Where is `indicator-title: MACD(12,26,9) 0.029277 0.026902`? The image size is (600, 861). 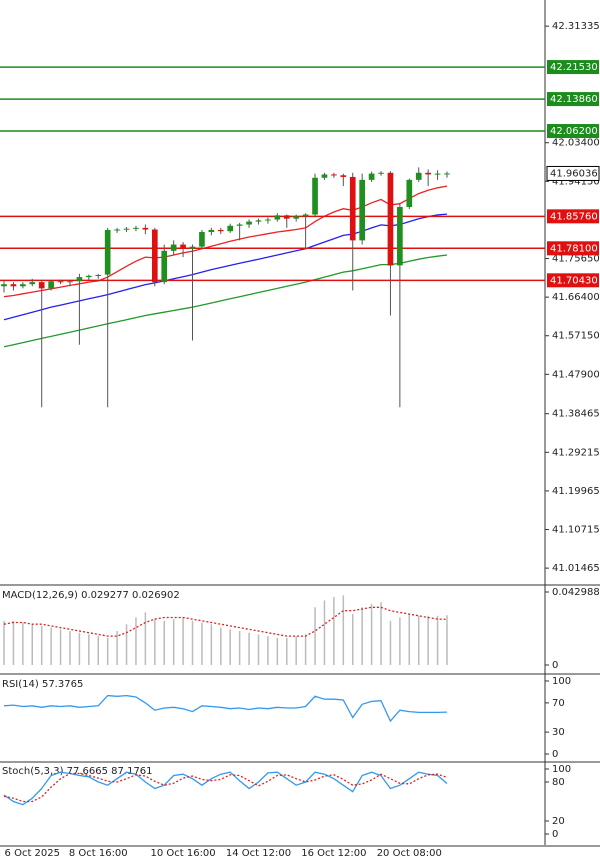 indicator-title: MACD(12,26,9) 0.029277 0.026902 is located at coordinates (91, 595).